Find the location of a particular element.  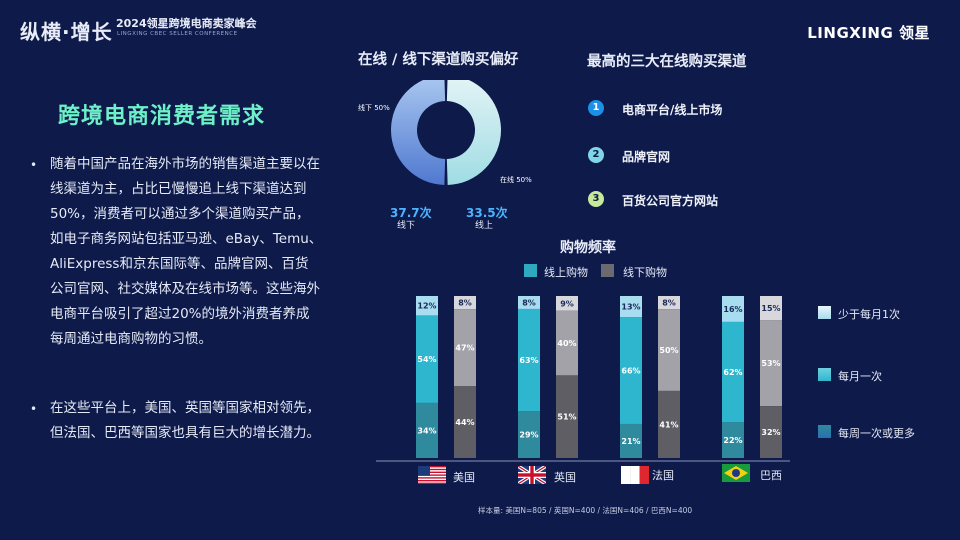

donut-heading: 在线 / 线下渠道购买偏好 is located at coordinates (438, 60).